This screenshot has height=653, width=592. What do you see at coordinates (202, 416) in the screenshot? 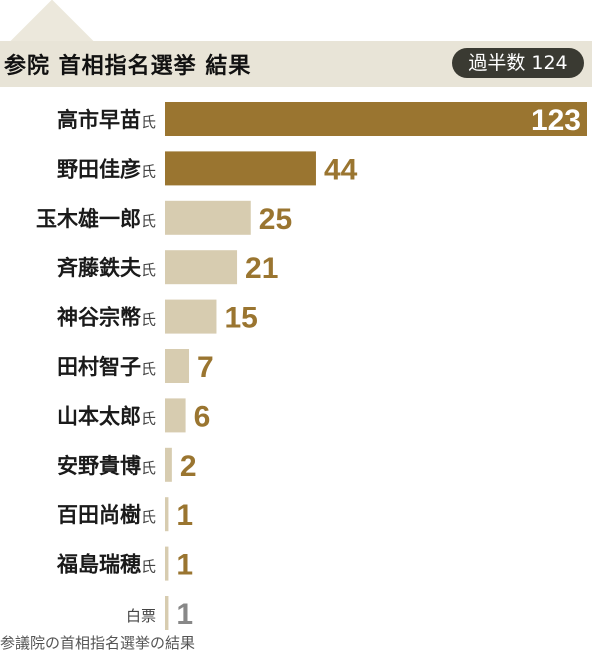
I see `value-label: 6` at bounding box center [202, 416].